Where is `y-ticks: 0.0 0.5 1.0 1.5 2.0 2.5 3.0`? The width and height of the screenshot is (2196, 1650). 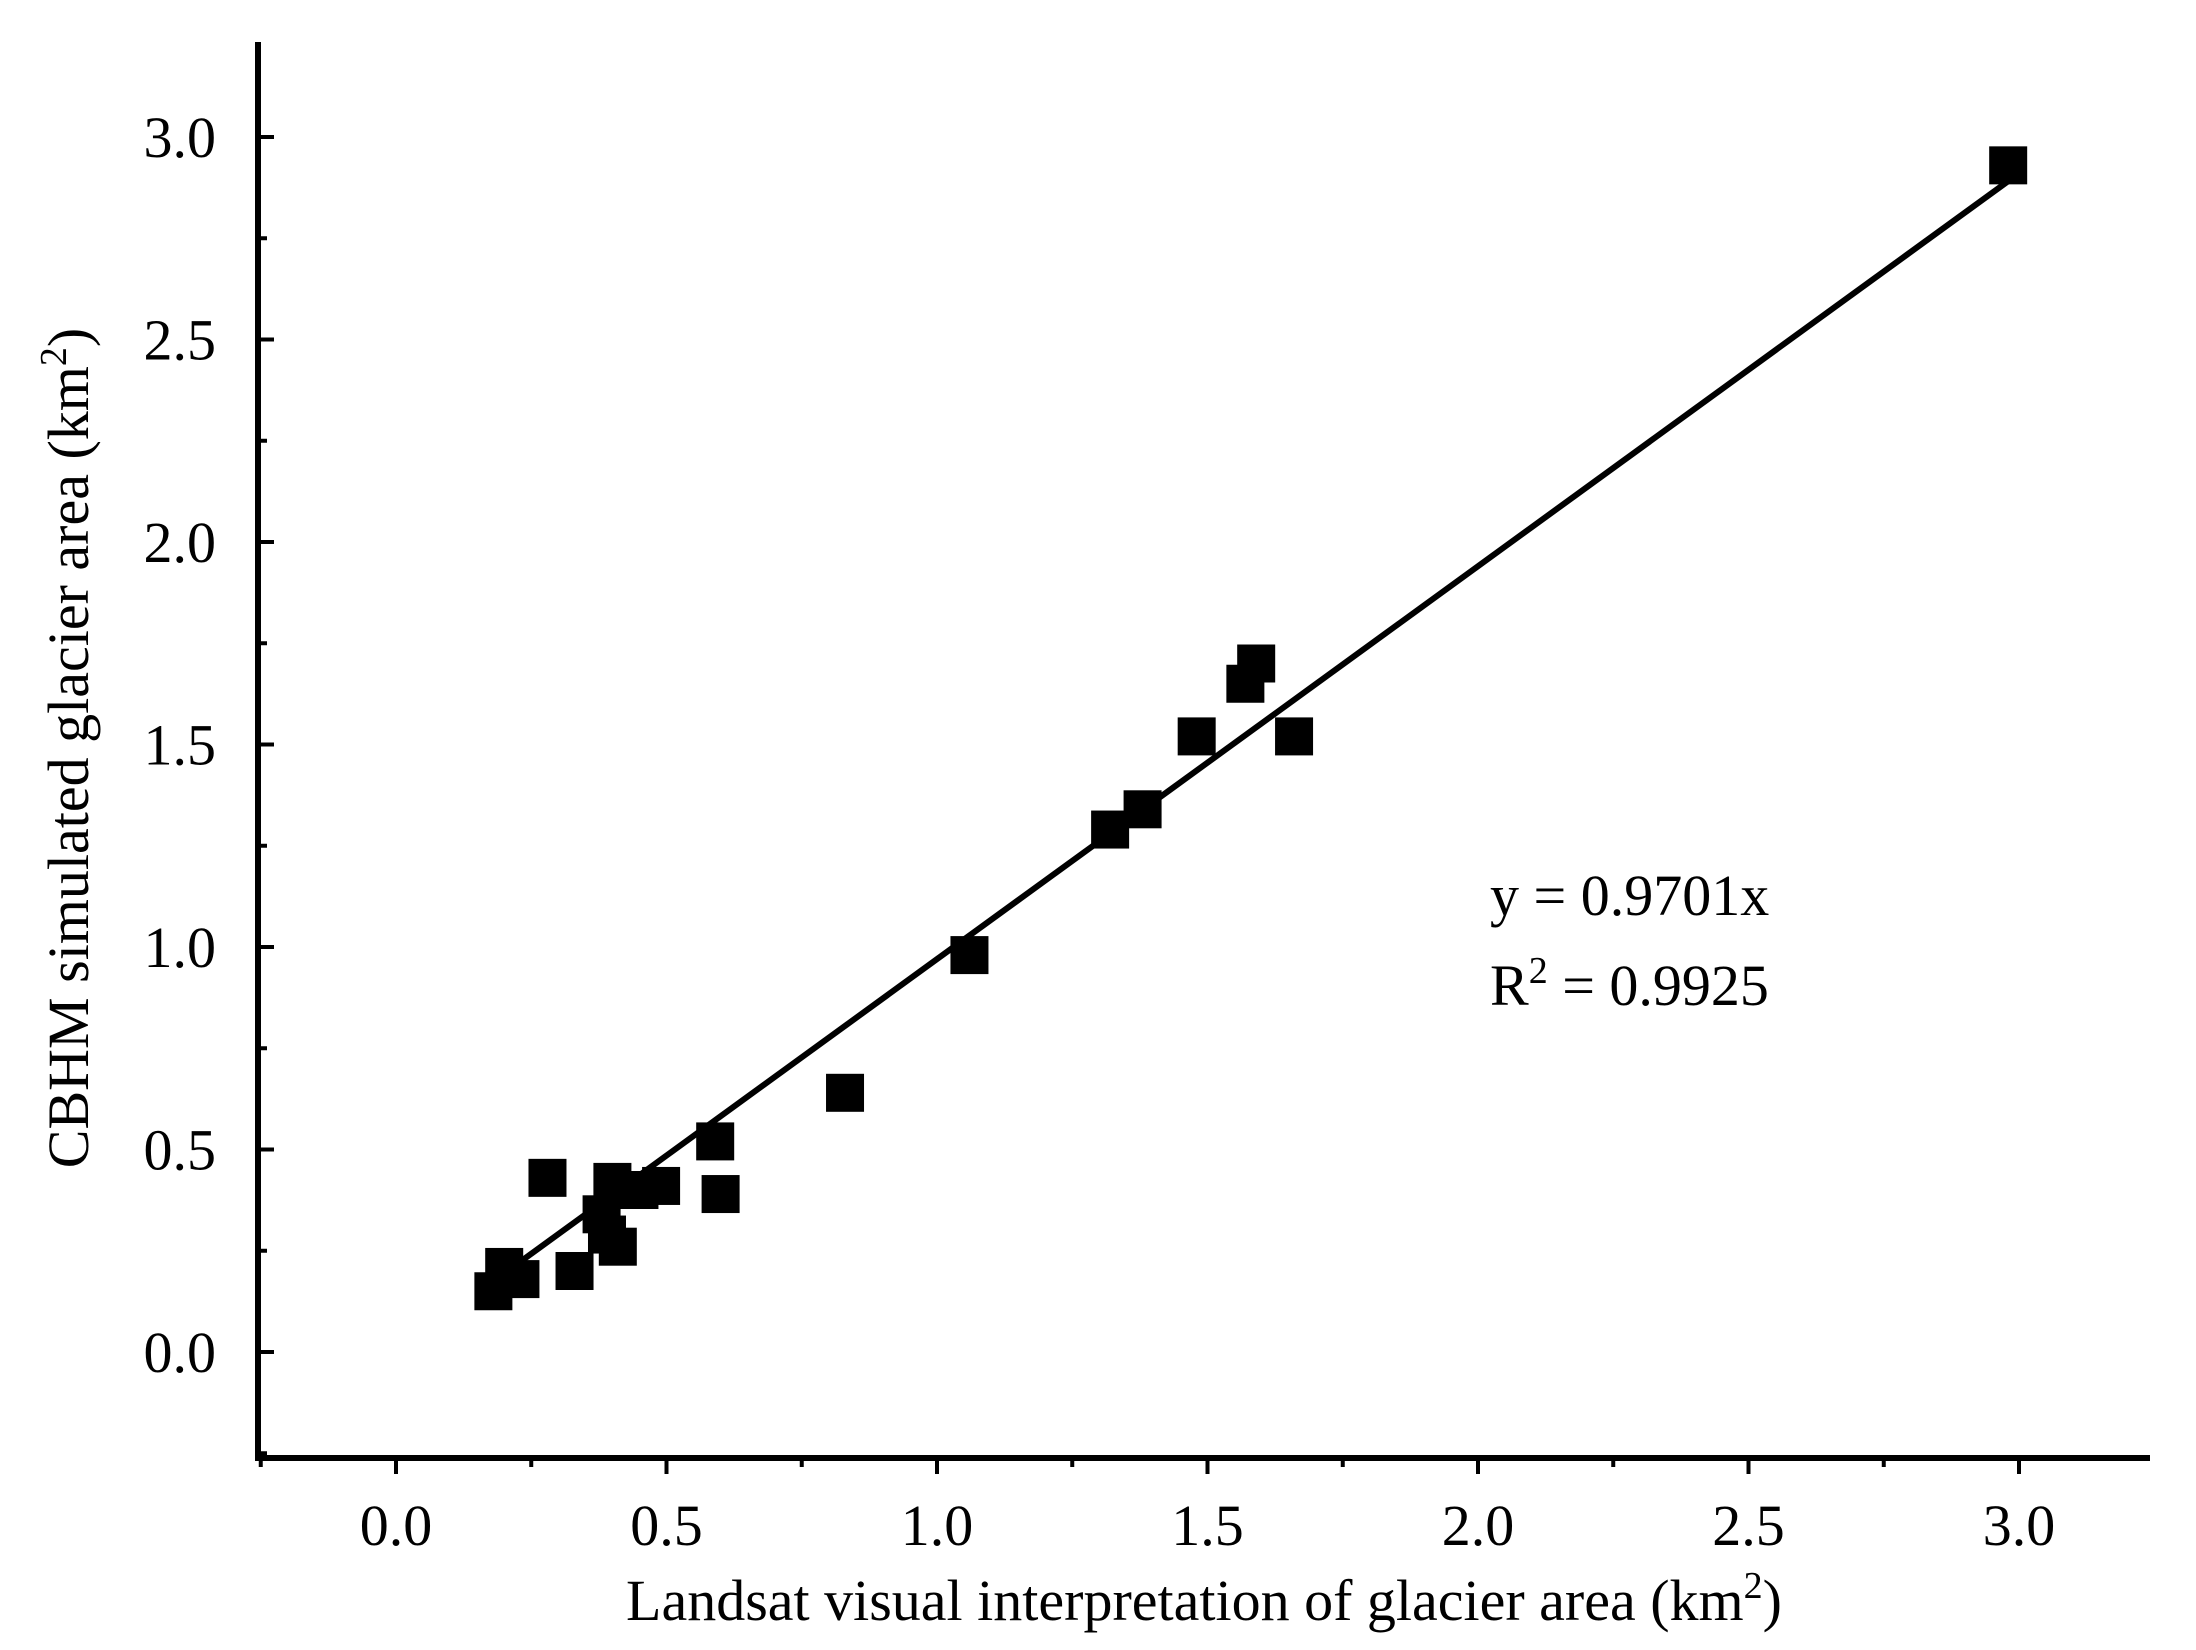
y-ticks: 0.0 0.5 1.0 1.5 2.0 2.5 3.0 is located at coordinates (209, 780).